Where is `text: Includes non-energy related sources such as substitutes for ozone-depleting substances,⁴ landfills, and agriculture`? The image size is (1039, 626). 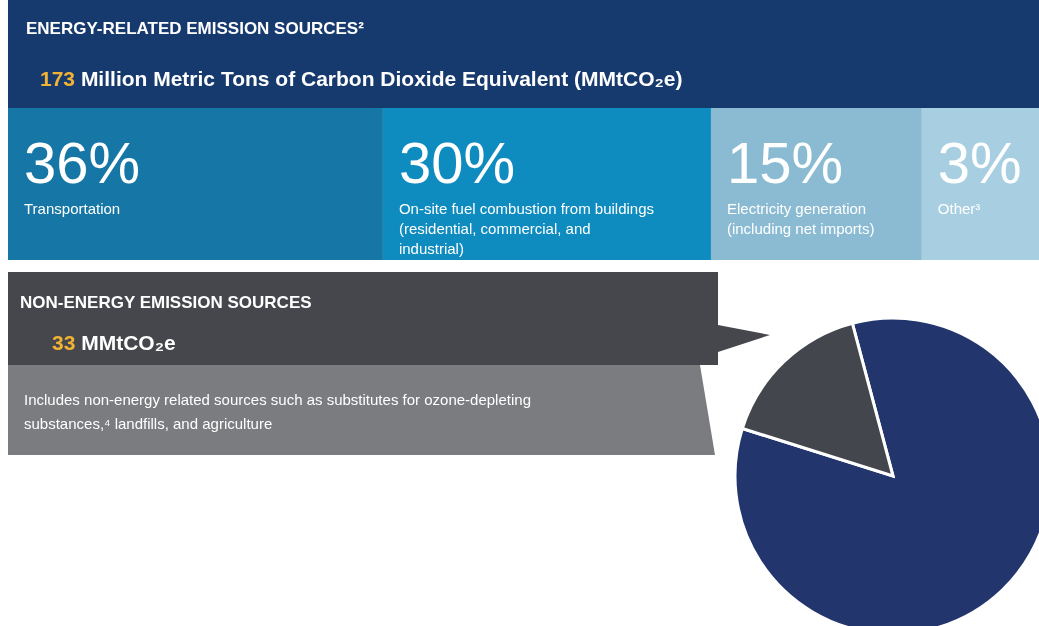 text: Includes non-energy related sources such as substitutes for ozone-depleting substances,⁴ landfills, and agriculture is located at coordinates (277, 411).